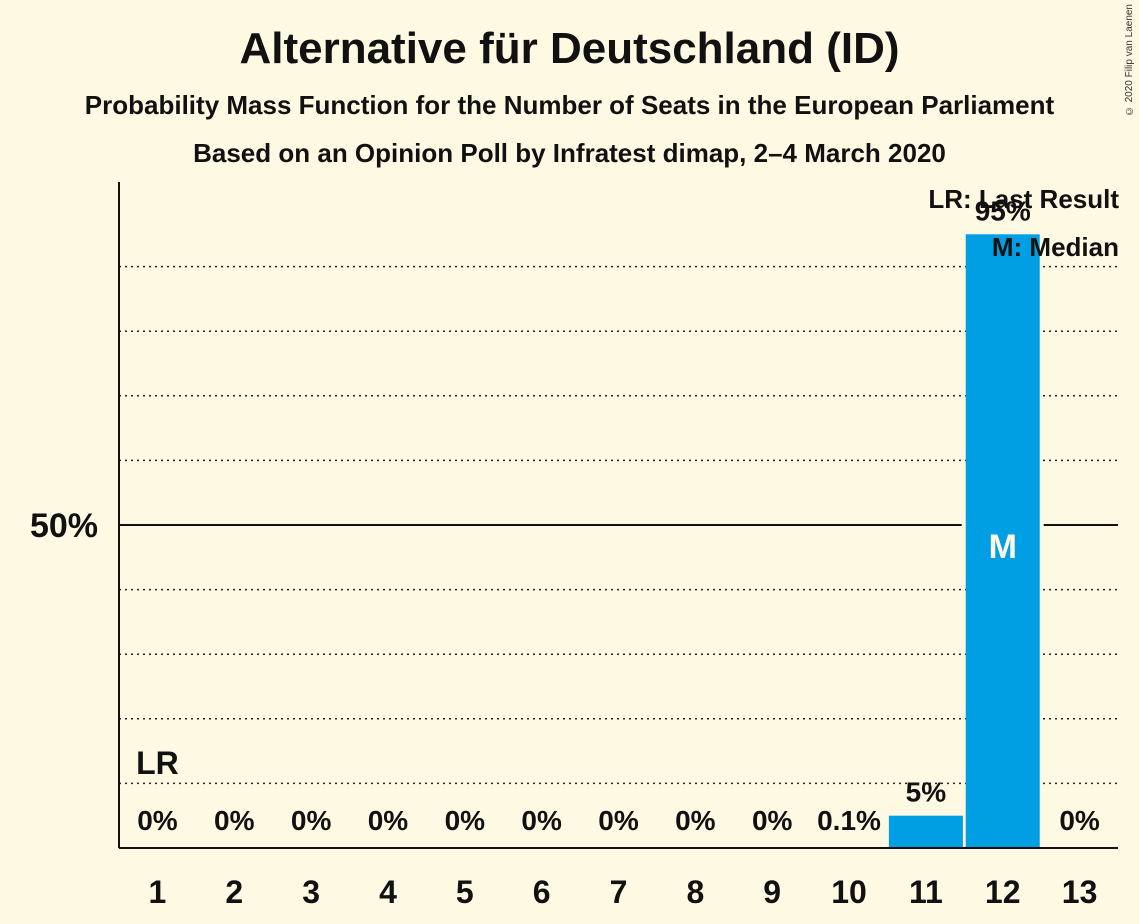  Describe the element at coordinates (849, 820) in the screenshot. I see `data-label: 0.1%` at that location.